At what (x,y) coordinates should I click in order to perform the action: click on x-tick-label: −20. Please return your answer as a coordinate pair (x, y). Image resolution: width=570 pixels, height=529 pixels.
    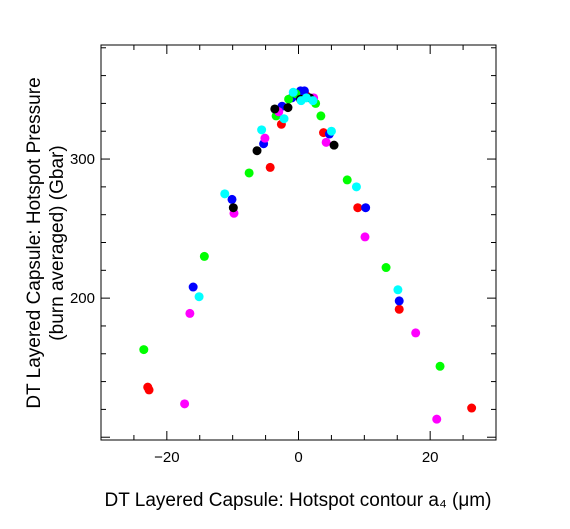
    Looking at the image, I should click on (166, 457).